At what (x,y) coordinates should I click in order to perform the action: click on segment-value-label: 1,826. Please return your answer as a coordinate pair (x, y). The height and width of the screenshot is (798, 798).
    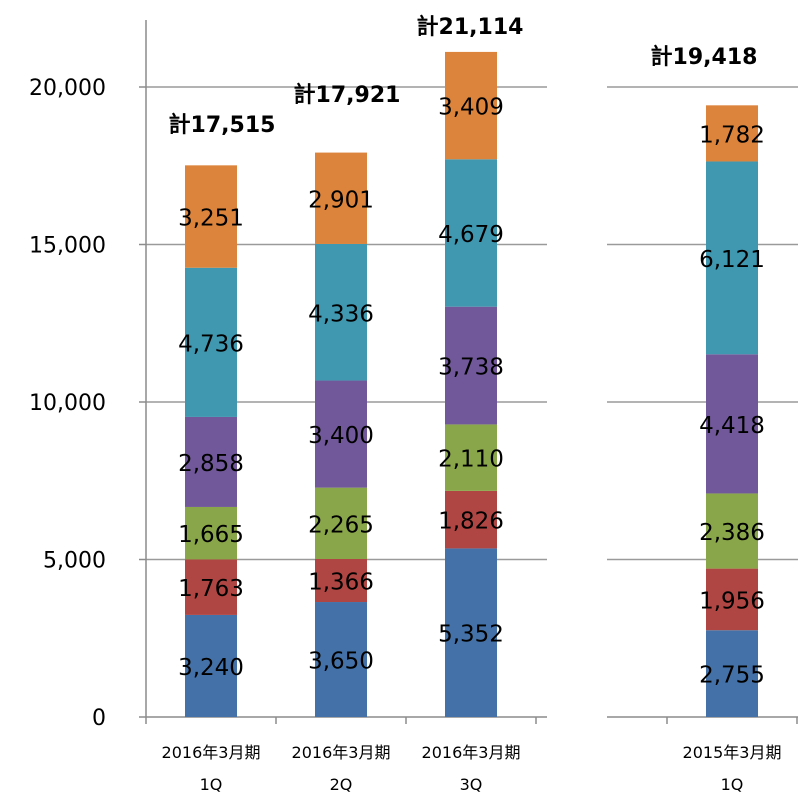
    Looking at the image, I should click on (471, 522).